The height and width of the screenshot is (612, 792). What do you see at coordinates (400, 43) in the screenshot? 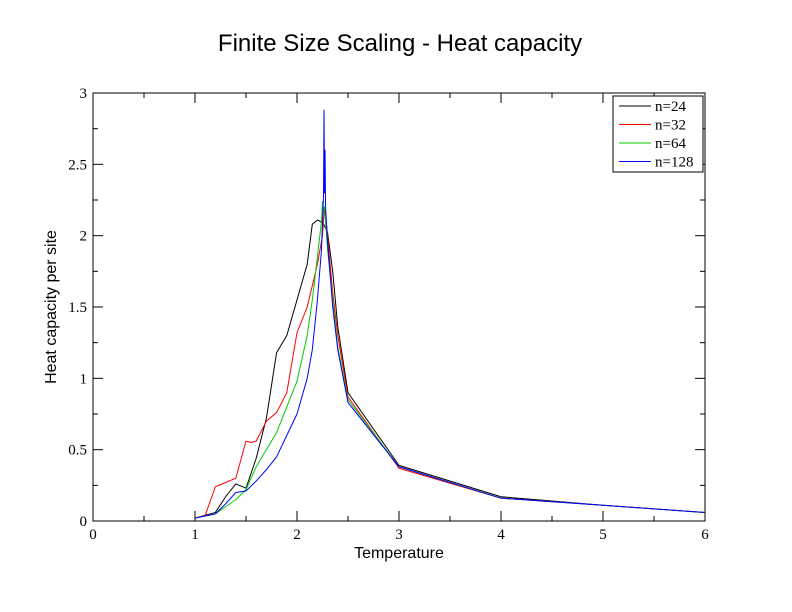
I see `chart-title: Finite Size Scaling - Heat capacity` at bounding box center [400, 43].